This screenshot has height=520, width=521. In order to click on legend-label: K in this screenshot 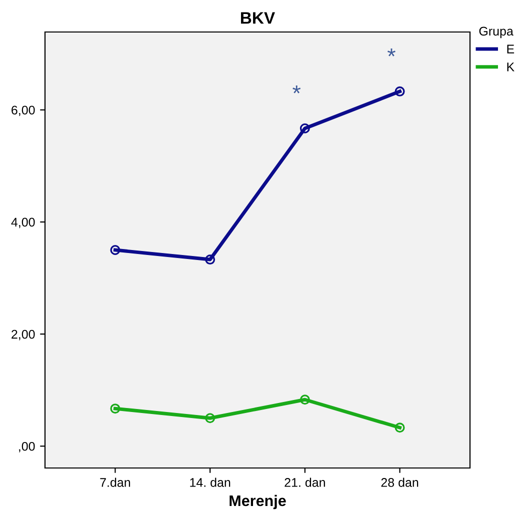, I will do `click(510, 67)`.